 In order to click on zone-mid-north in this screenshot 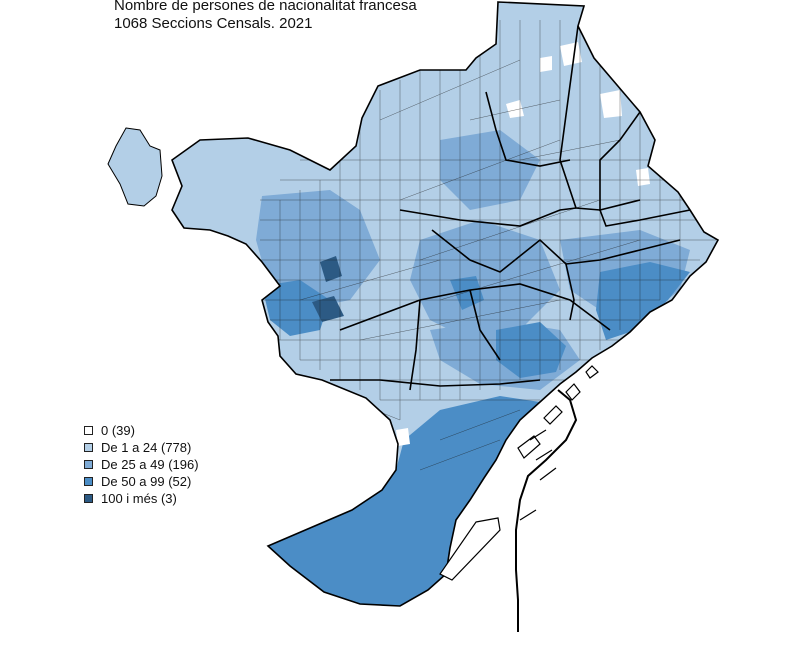, I will do `click(490, 170)`.